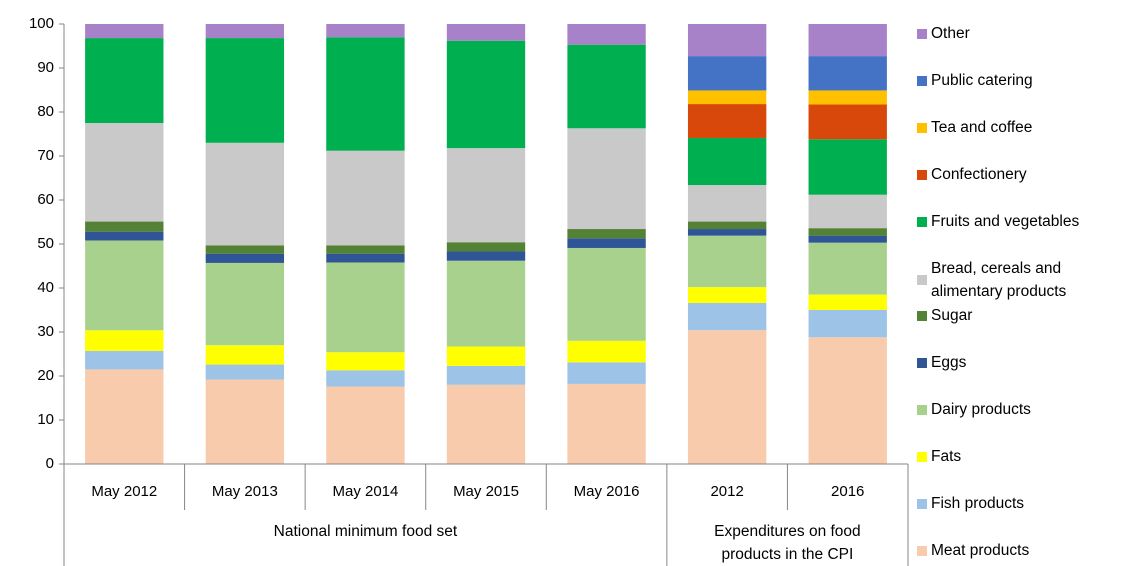  I want to click on legend-label: Tea and coffee, so click(982, 127).